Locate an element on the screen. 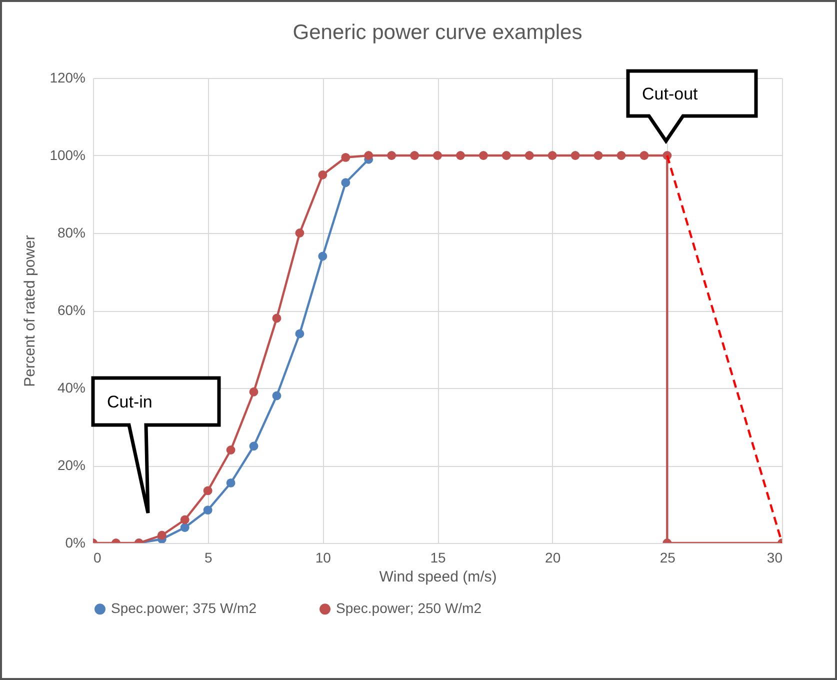 Image resolution: width=837 pixels, height=680 pixels. y-tick-label: 40% is located at coordinates (71, 388).